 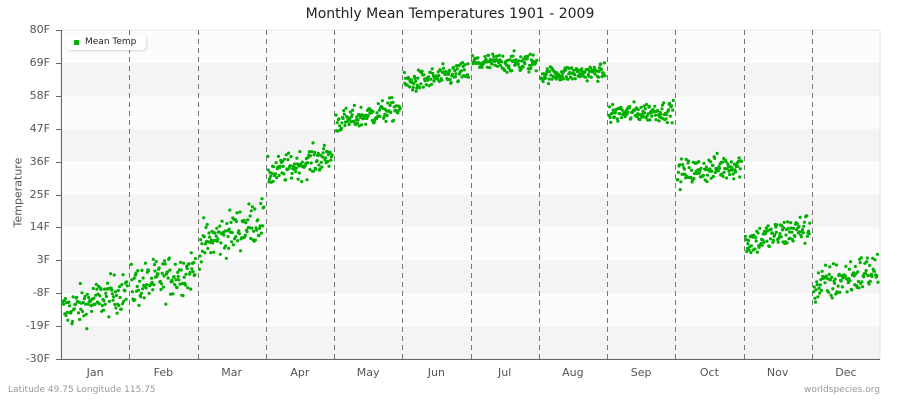 I want to click on legend-label: Mean Temp, so click(x=111, y=42).